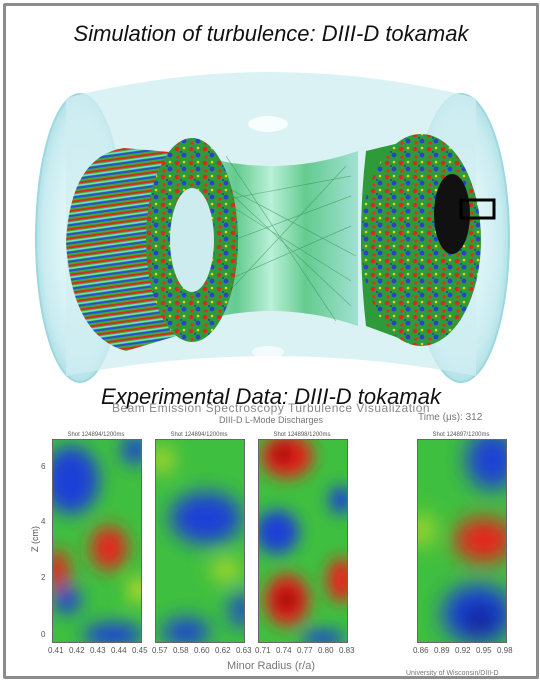  I want to click on p1-xtick-1: 0.42, so click(77, 650).